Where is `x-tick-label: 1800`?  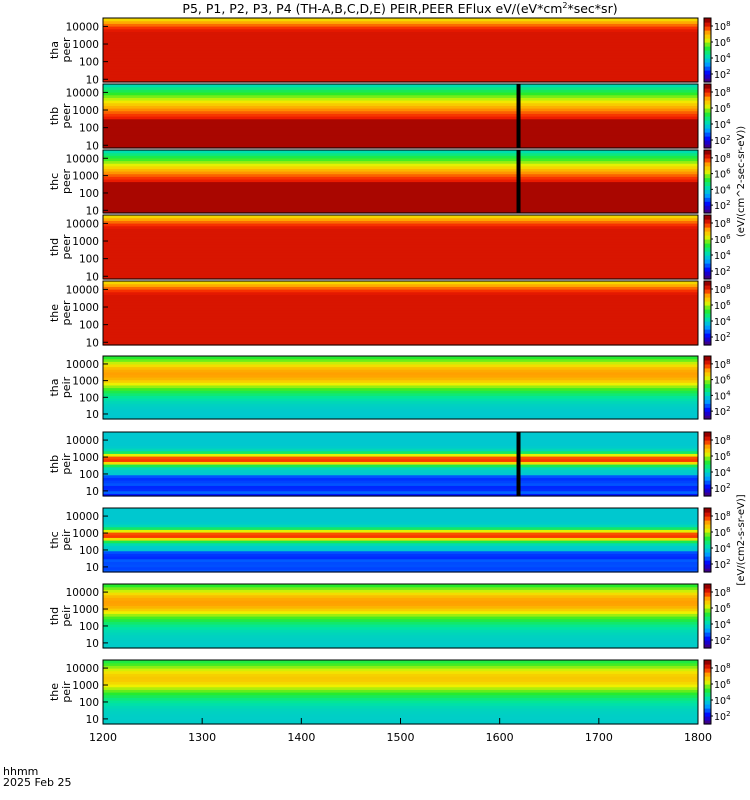 x-tick-label: 1800 is located at coordinates (698, 737).